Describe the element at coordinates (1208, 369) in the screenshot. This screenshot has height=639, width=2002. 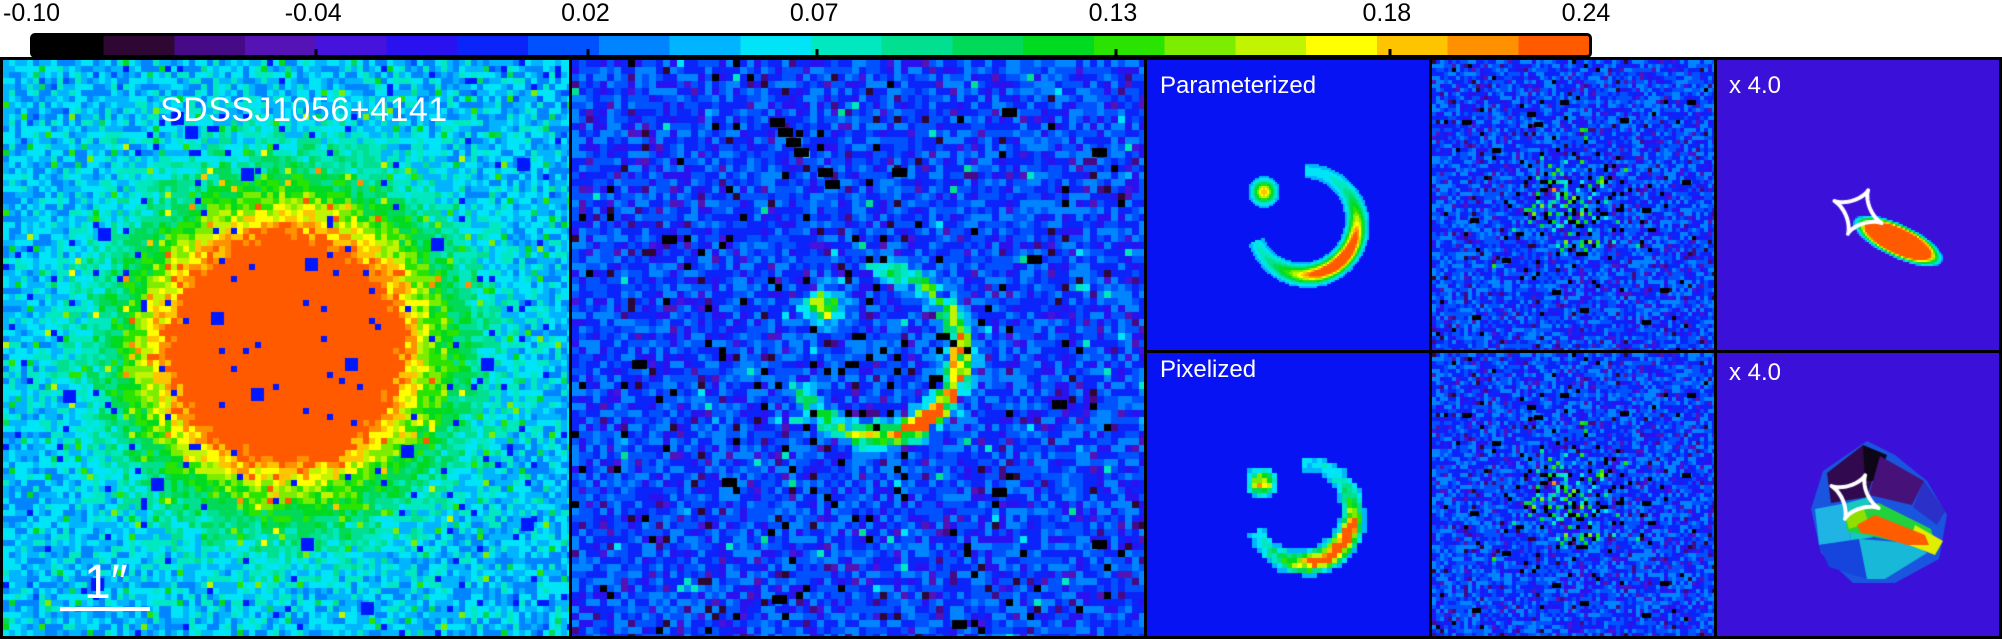
I see `pixelized-row-label: Pixelized` at that location.